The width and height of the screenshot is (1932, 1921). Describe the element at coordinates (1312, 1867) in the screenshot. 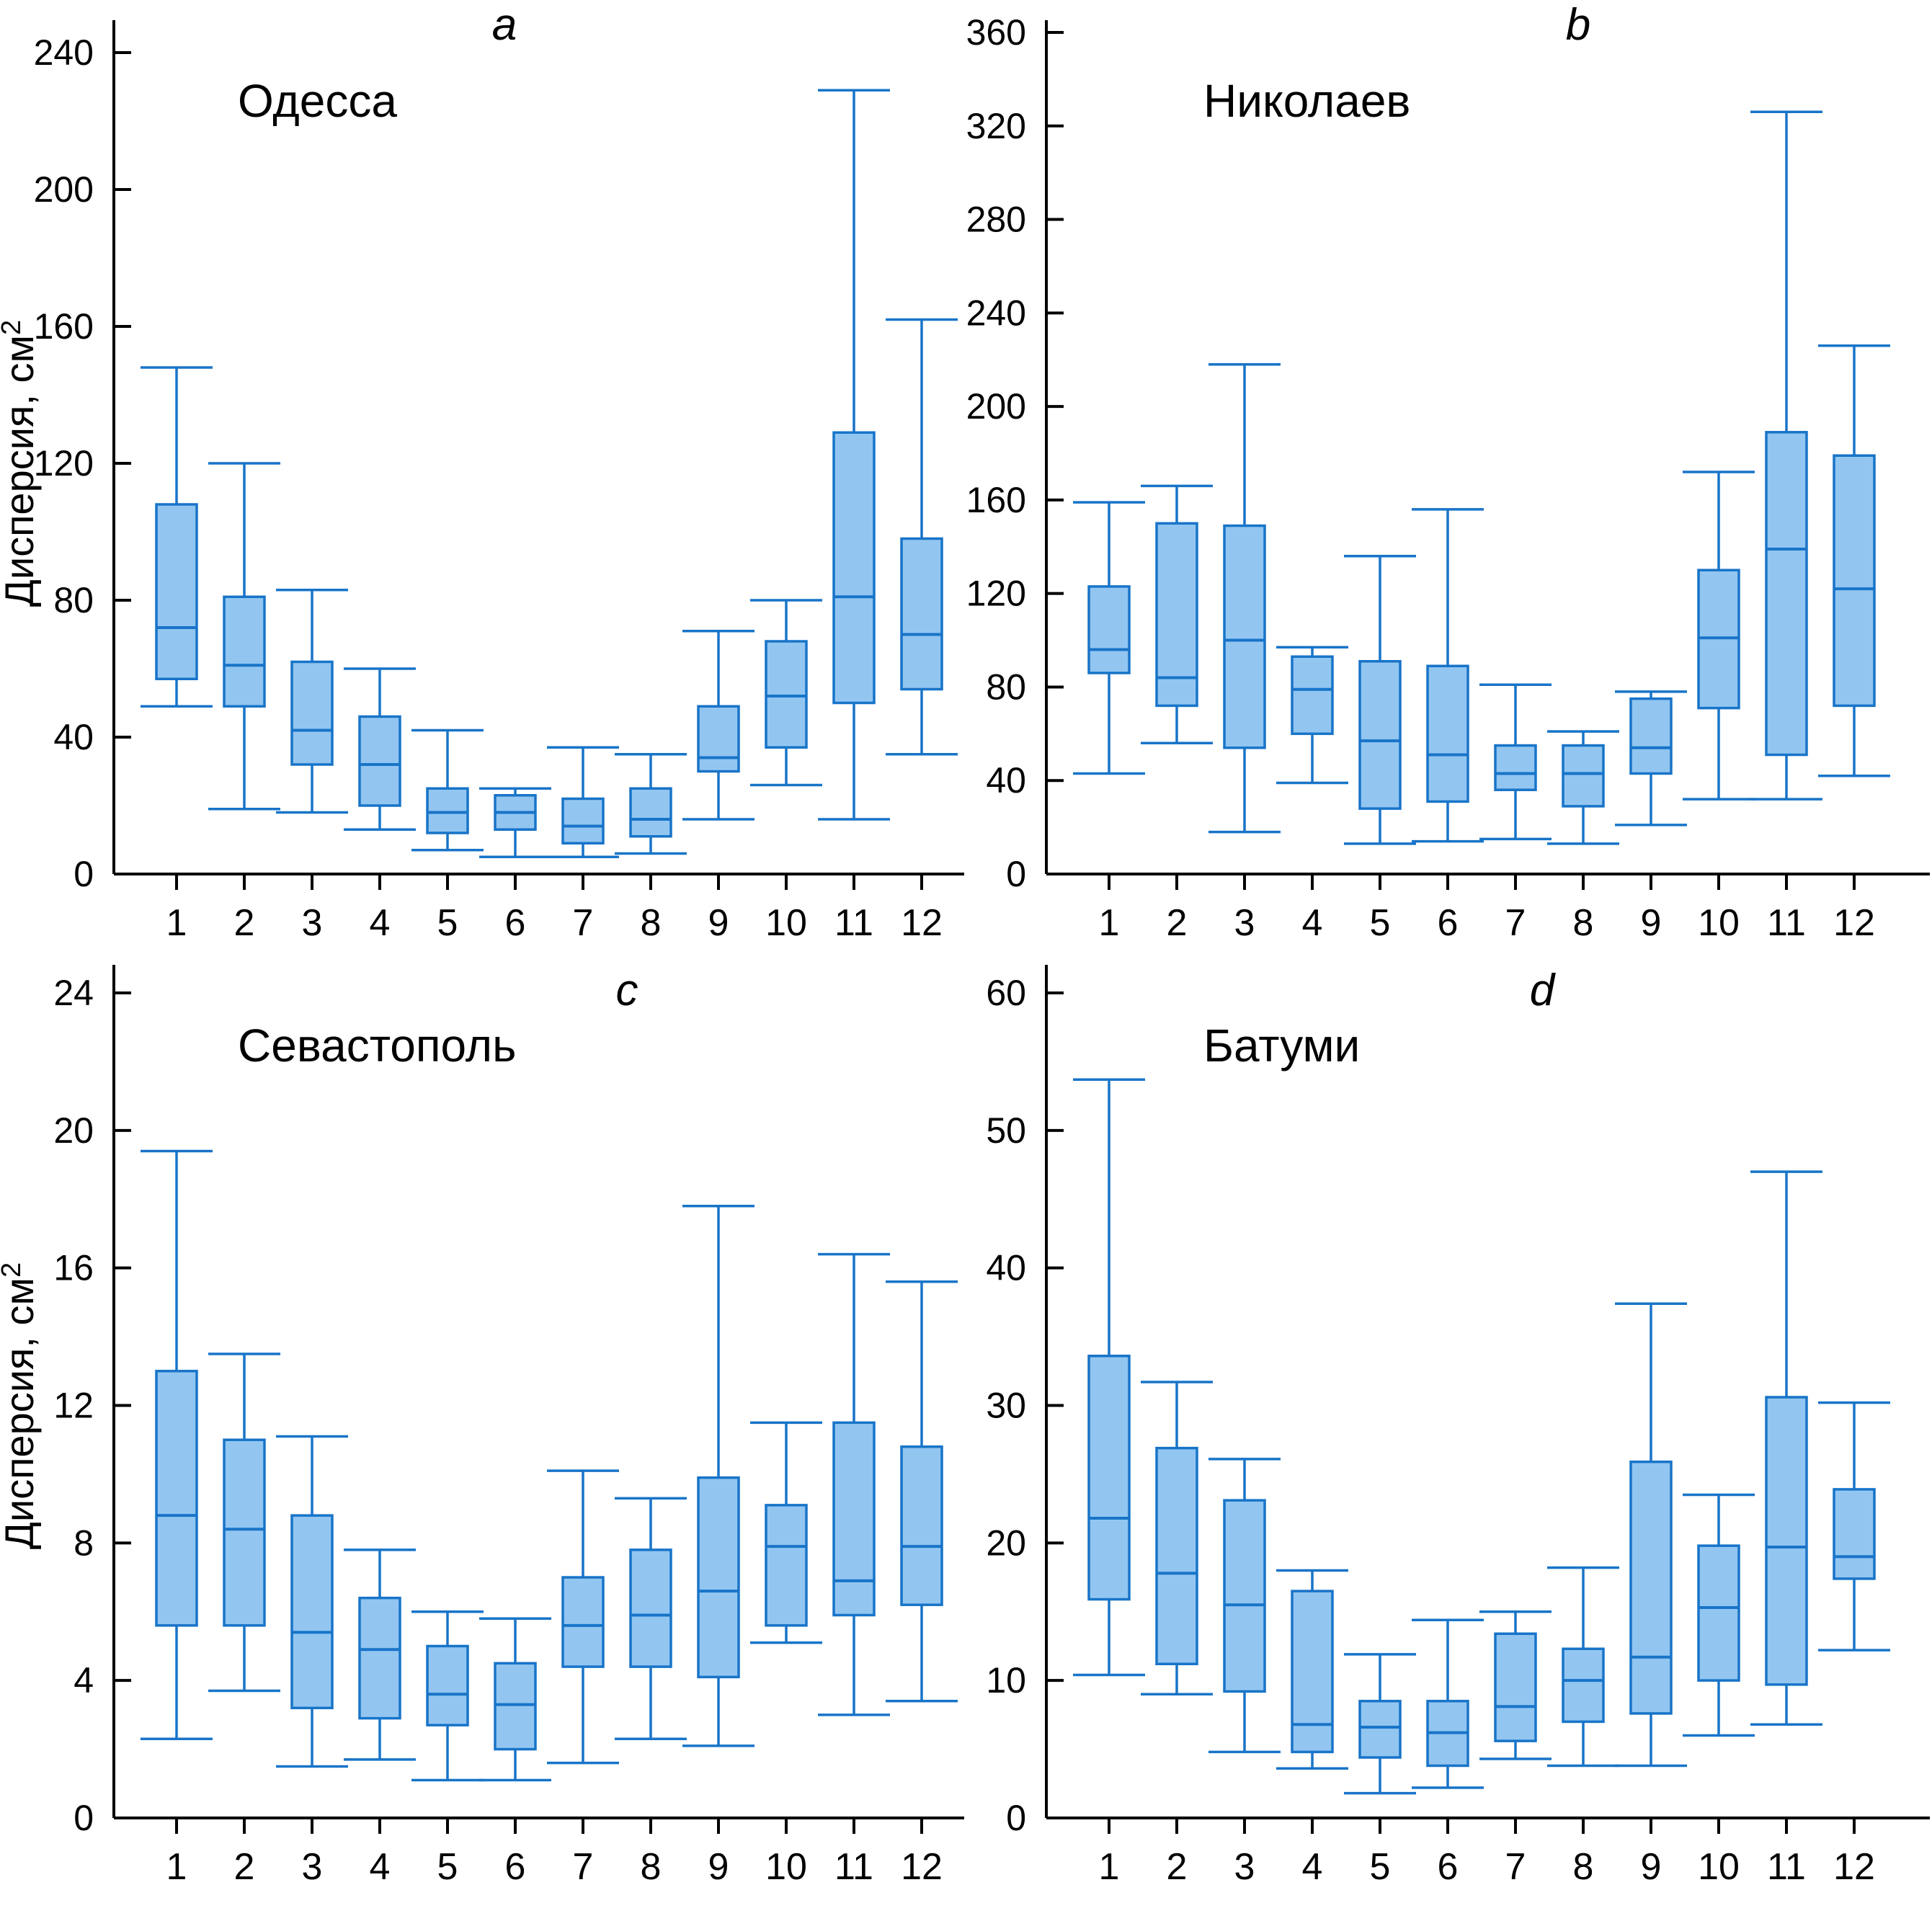

I see `x-tick-label: 4` at that location.